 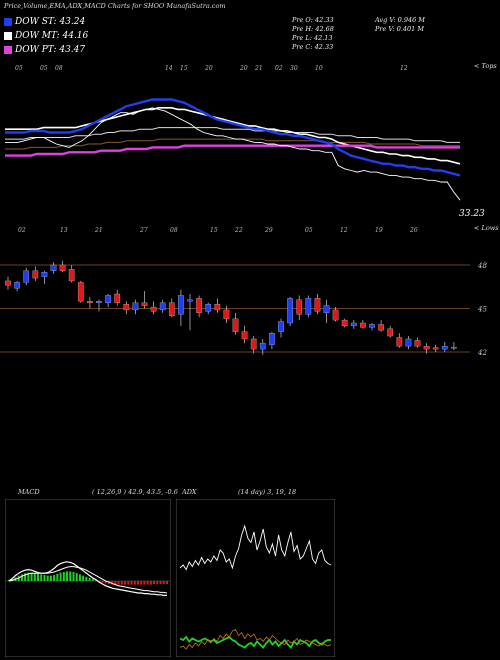 I want to click on lows-label: < Lows, so click(x=486, y=228).